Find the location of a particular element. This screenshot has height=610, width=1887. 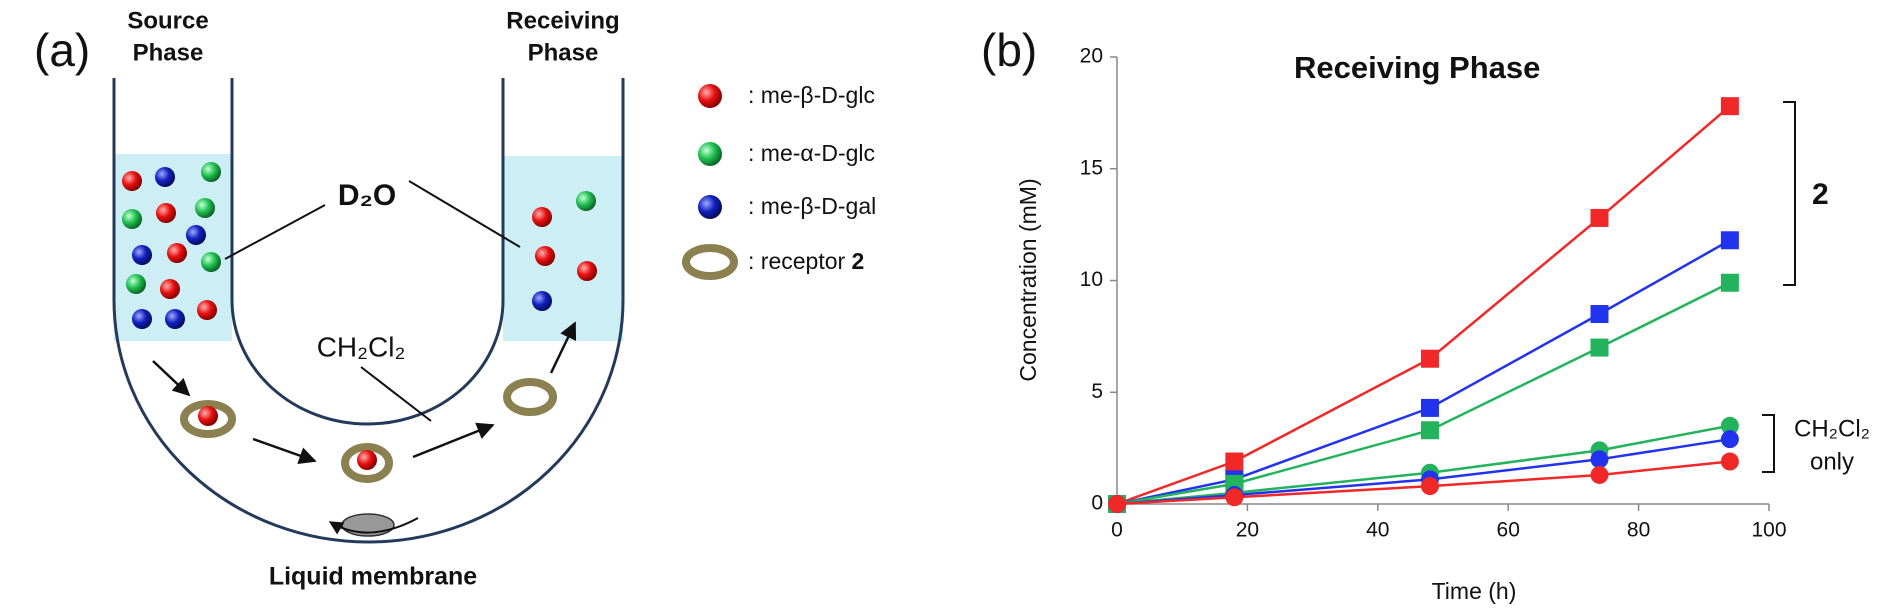

x-tick-label: 60 is located at coordinates (1508, 530).